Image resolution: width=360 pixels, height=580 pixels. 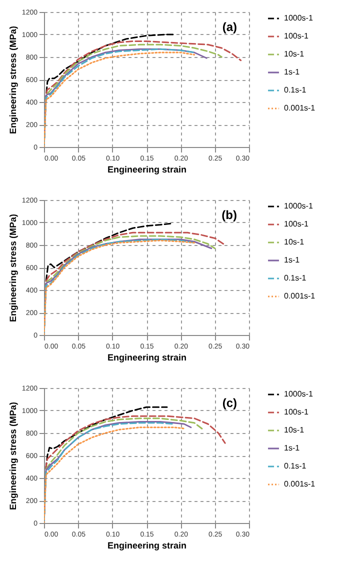 What do you see at coordinates (229, 27) in the screenshot?
I see `annotation: (a)` at bounding box center [229, 27].